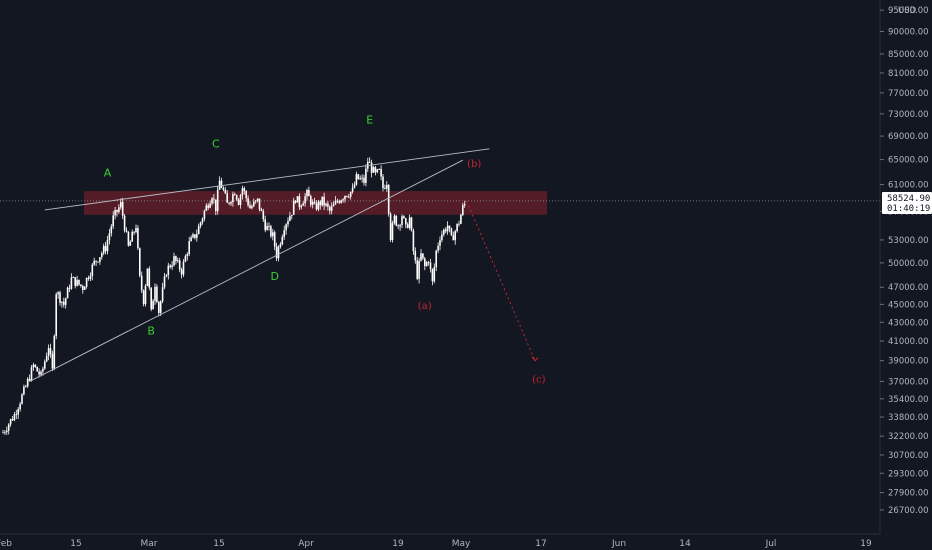 This screenshot has height=550, width=932. Describe the element at coordinates (908, 511) in the screenshot. I see `y-tick-label: 26700.00` at that location.